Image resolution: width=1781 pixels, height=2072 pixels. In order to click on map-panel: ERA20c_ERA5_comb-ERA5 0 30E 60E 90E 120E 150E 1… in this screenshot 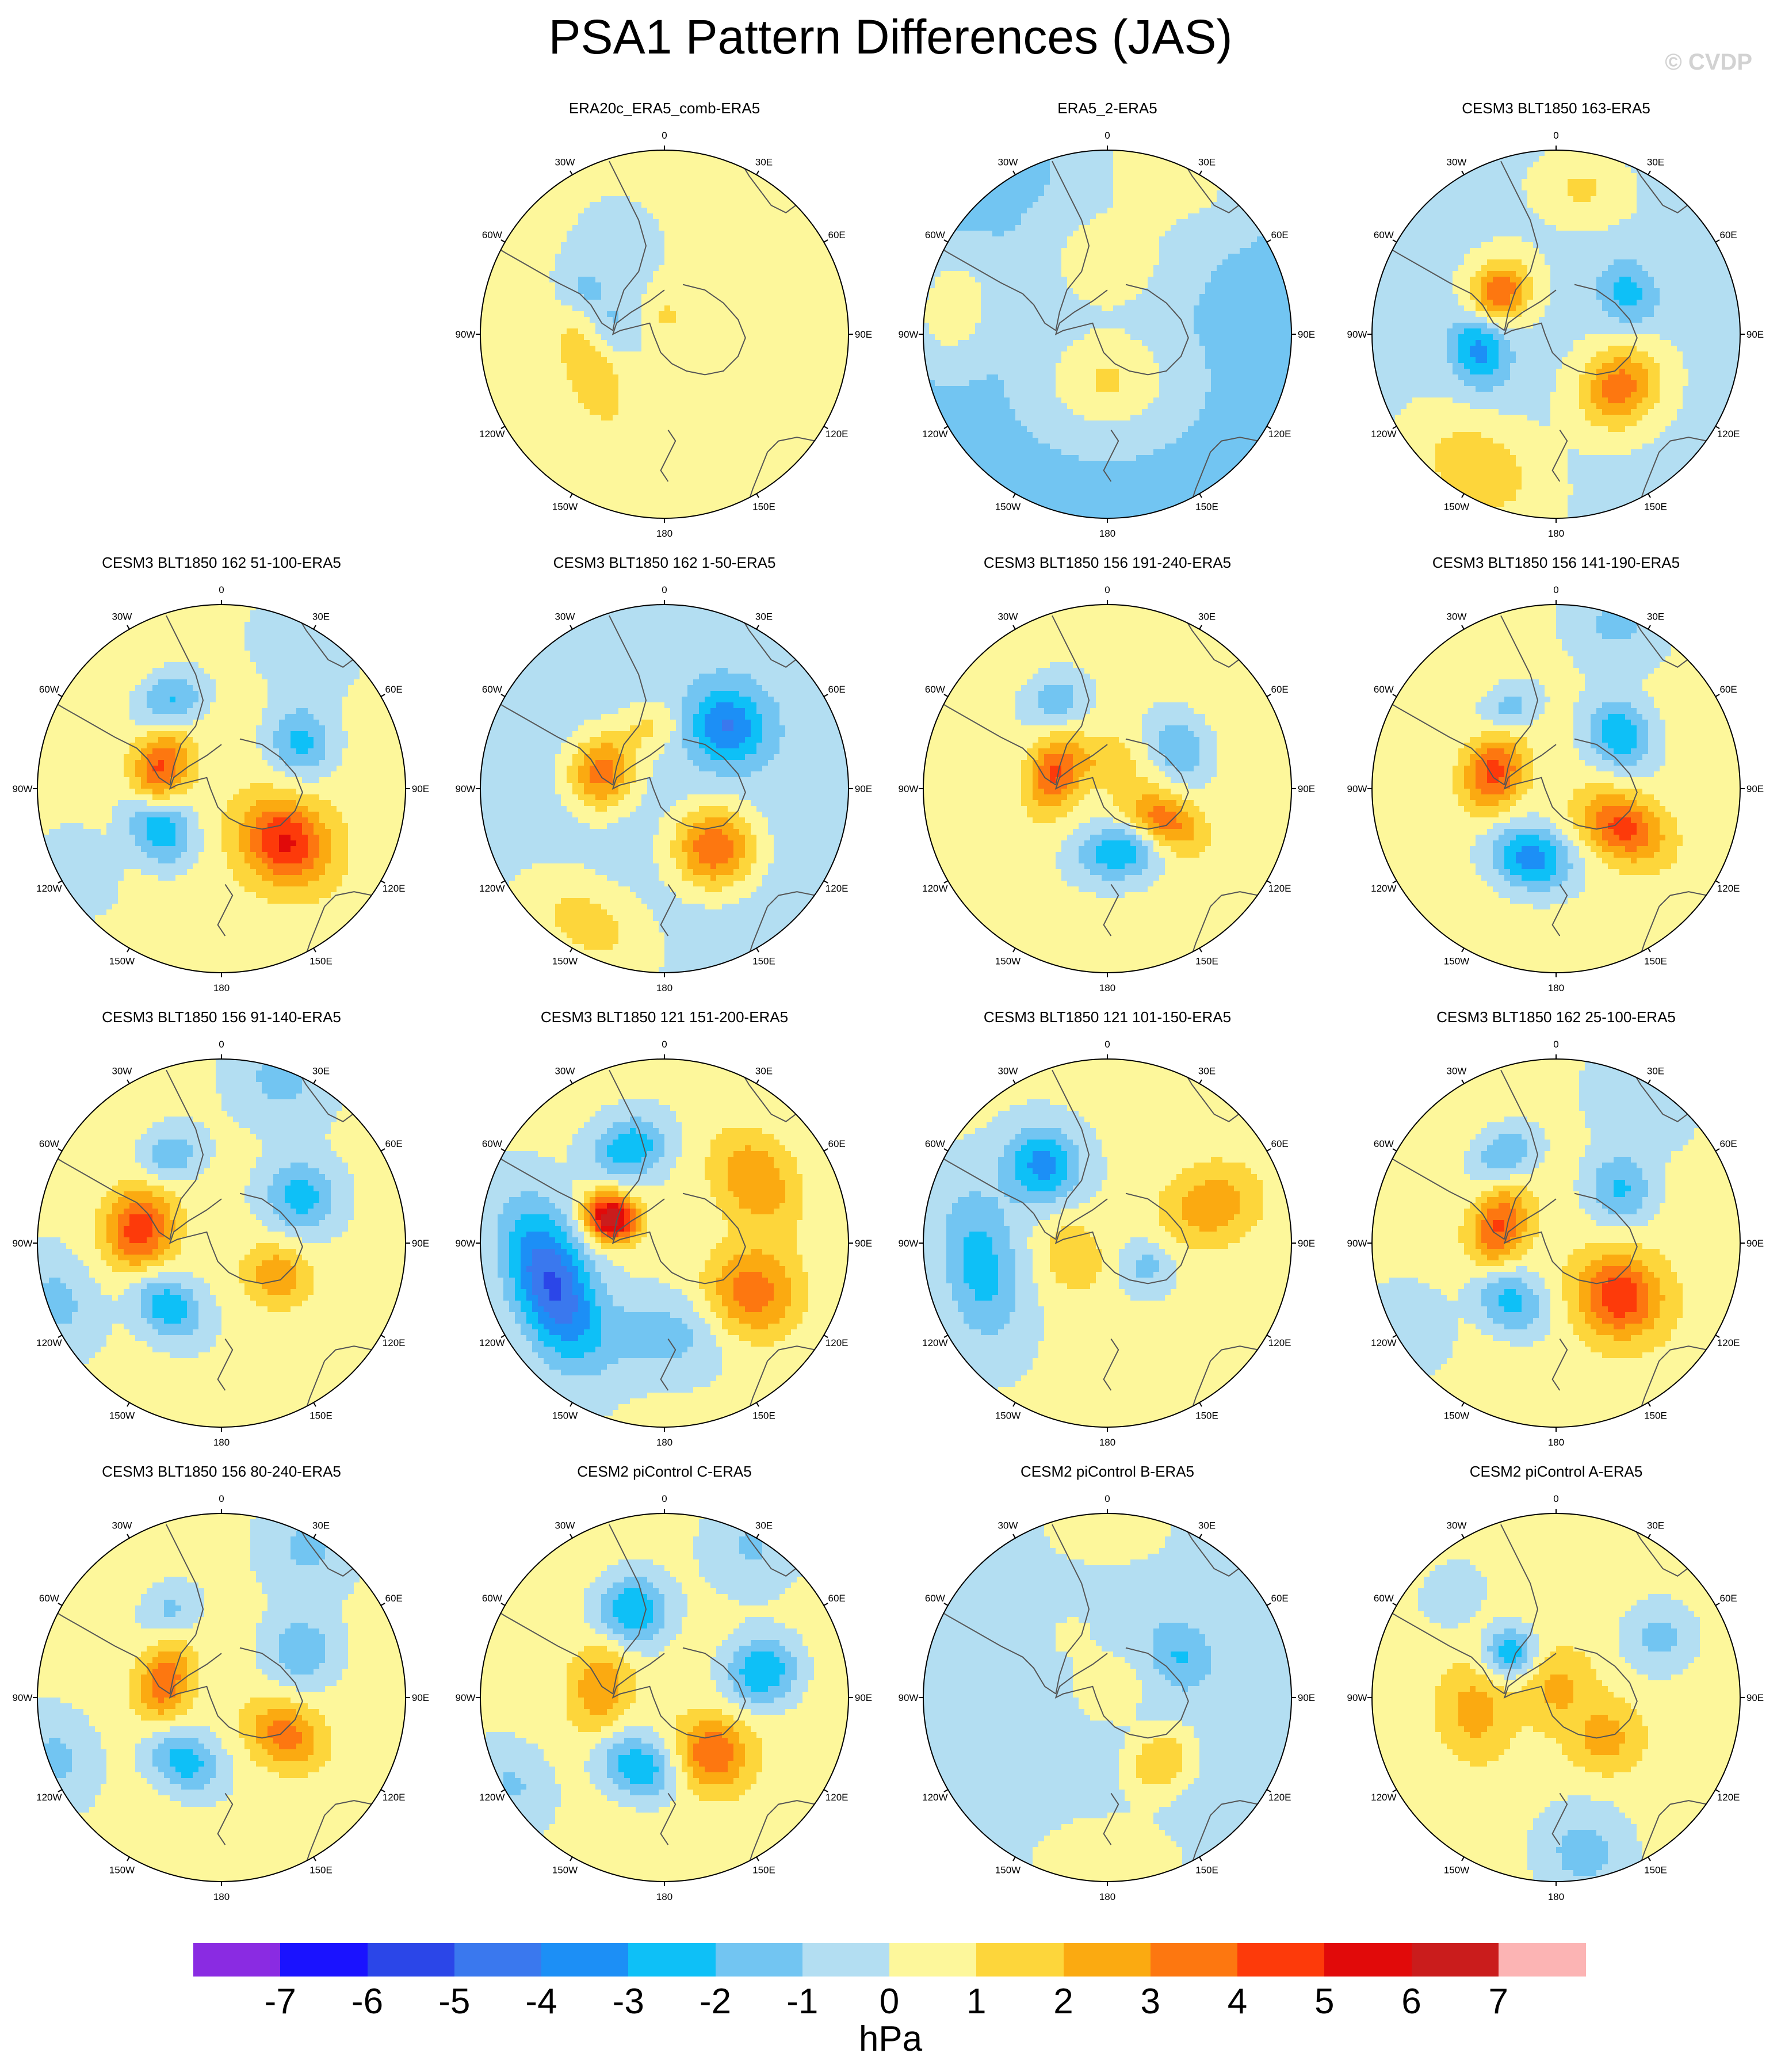, I will do `click(664, 325)`.